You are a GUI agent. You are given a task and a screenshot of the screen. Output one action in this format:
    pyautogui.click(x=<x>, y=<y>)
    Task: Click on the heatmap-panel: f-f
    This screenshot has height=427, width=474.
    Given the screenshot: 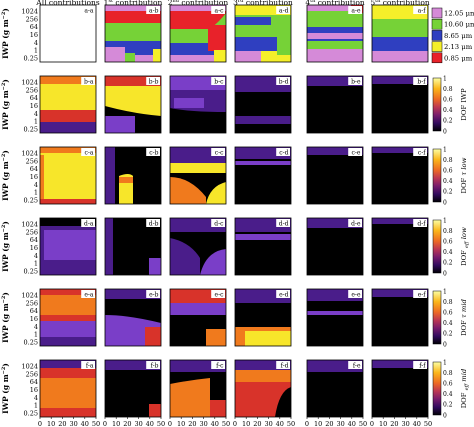 What is the action you would take?
    pyautogui.click(x=400, y=388)
    